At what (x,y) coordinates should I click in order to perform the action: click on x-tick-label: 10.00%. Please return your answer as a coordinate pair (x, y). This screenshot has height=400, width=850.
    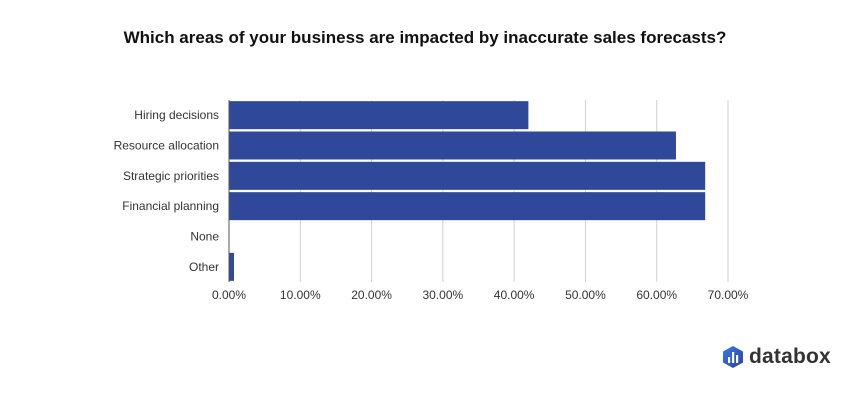
    Looking at the image, I should click on (300, 295).